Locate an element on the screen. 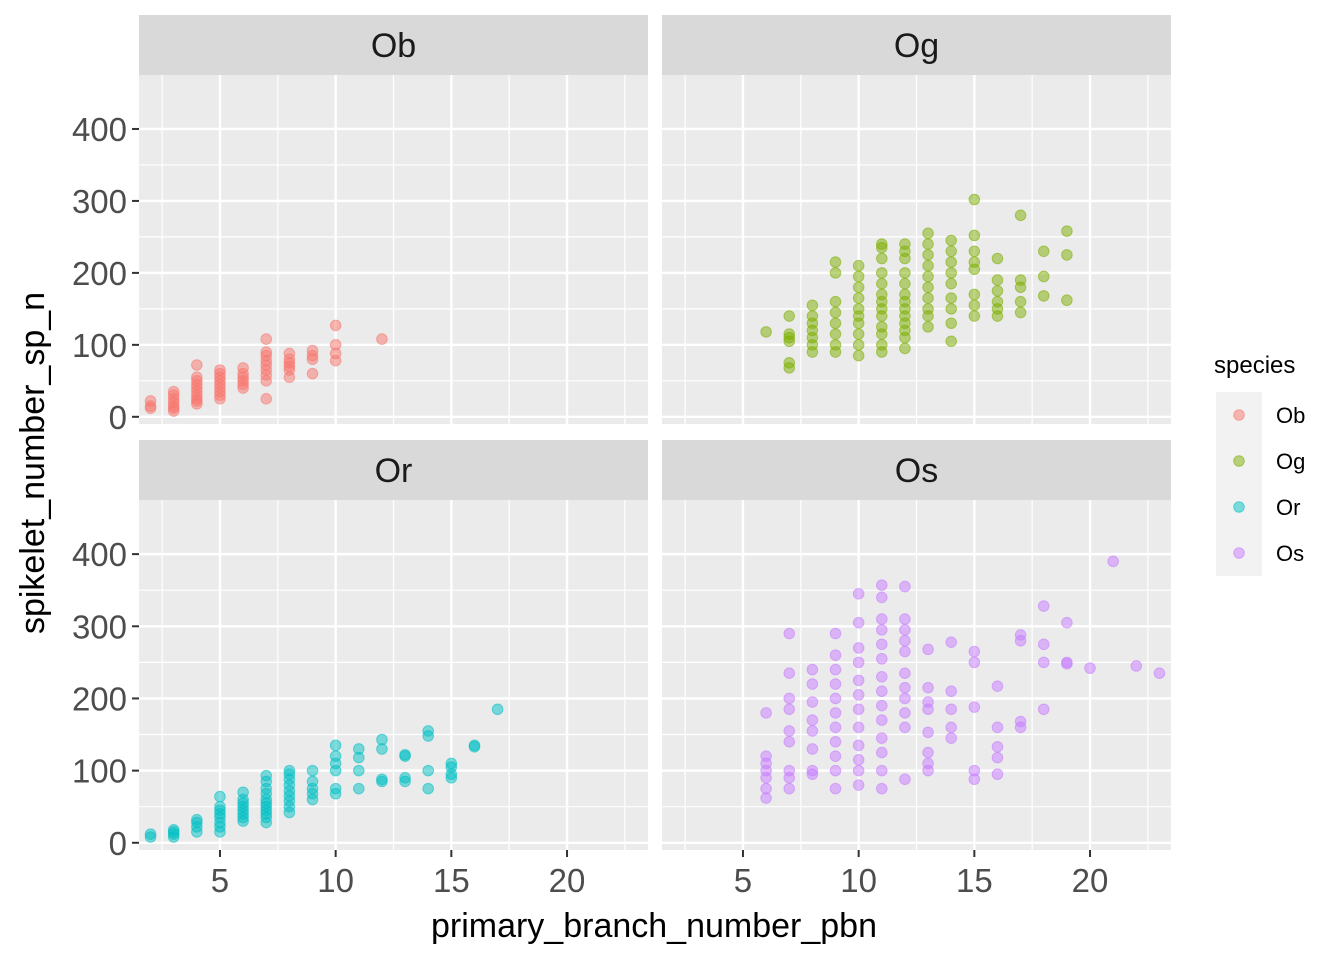  x-tick-label: 10 is located at coordinates (858, 880).